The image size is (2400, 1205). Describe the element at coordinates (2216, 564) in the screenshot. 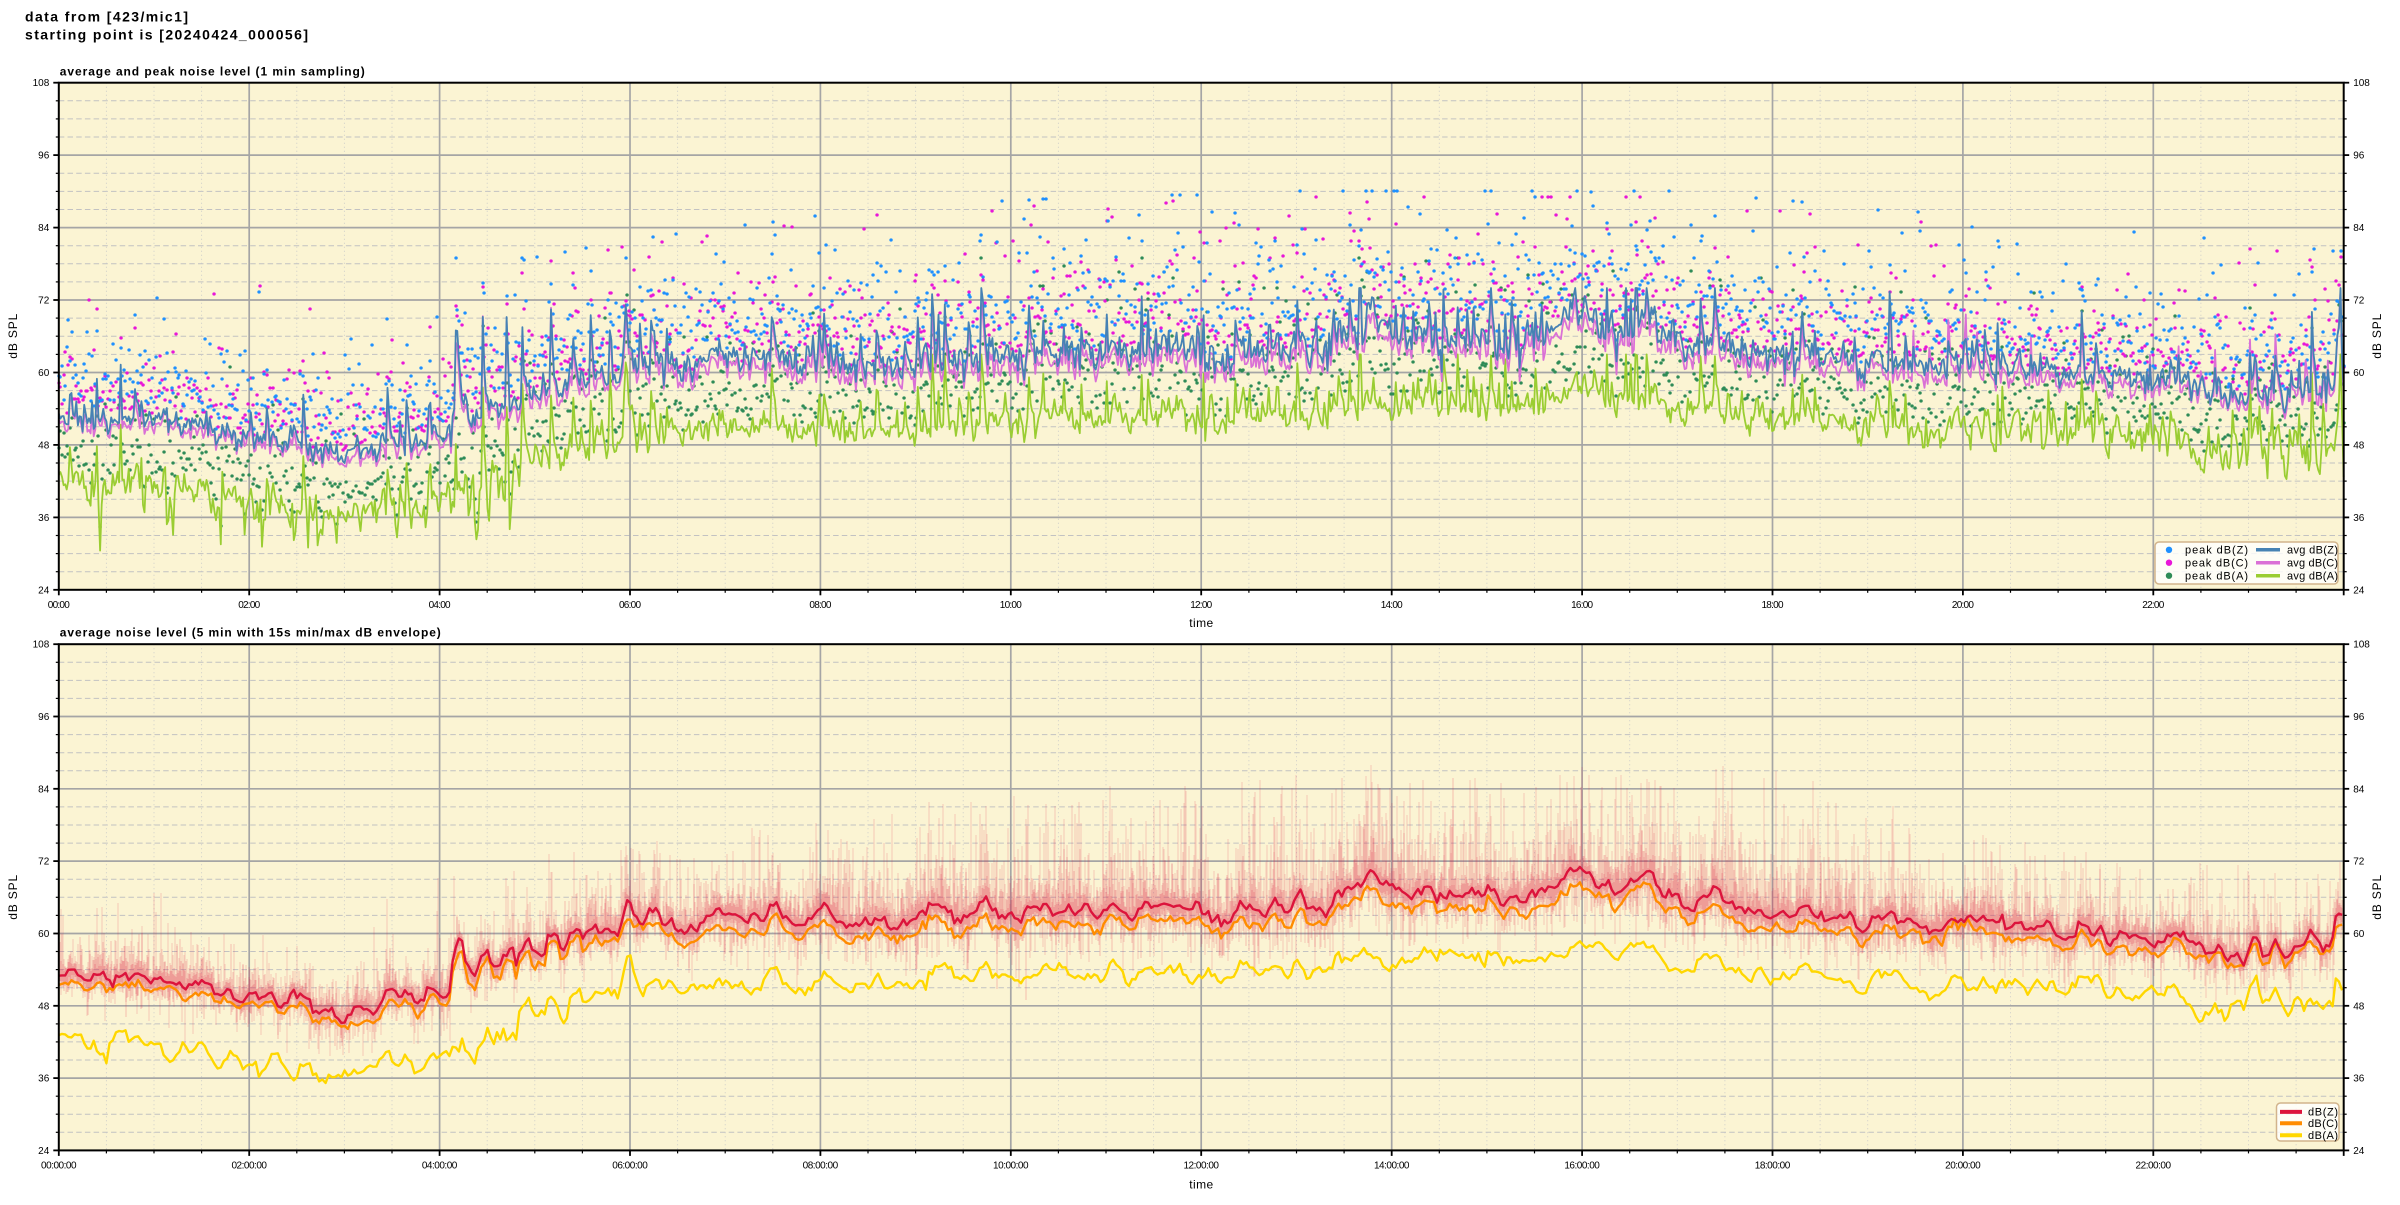

I see `svg-text: peak dB(C)` at that location.